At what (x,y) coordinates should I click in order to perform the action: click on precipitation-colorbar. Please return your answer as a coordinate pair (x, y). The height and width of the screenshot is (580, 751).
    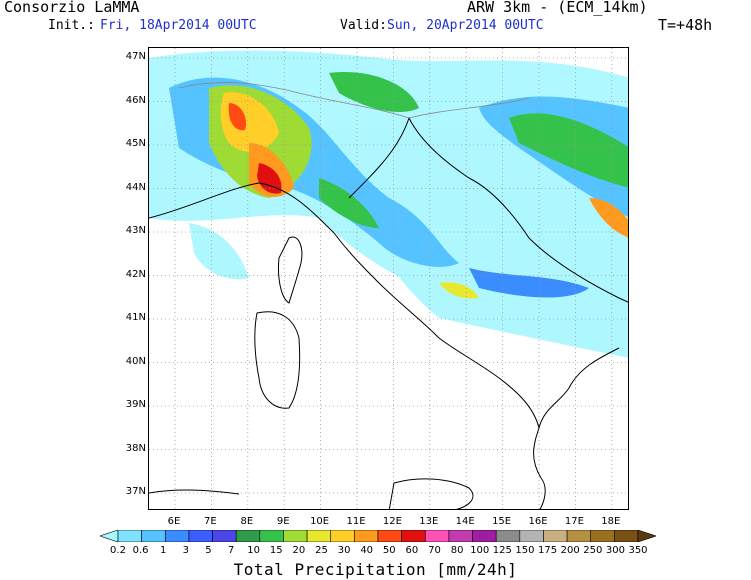
    Looking at the image, I should click on (378, 536).